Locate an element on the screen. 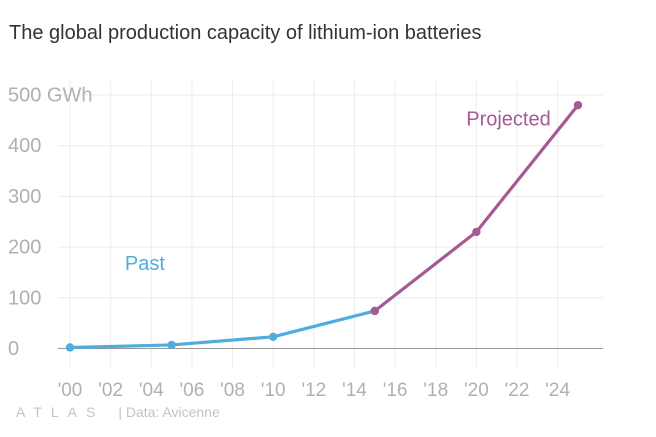  series-label-projected: Projected is located at coordinates (508, 119).